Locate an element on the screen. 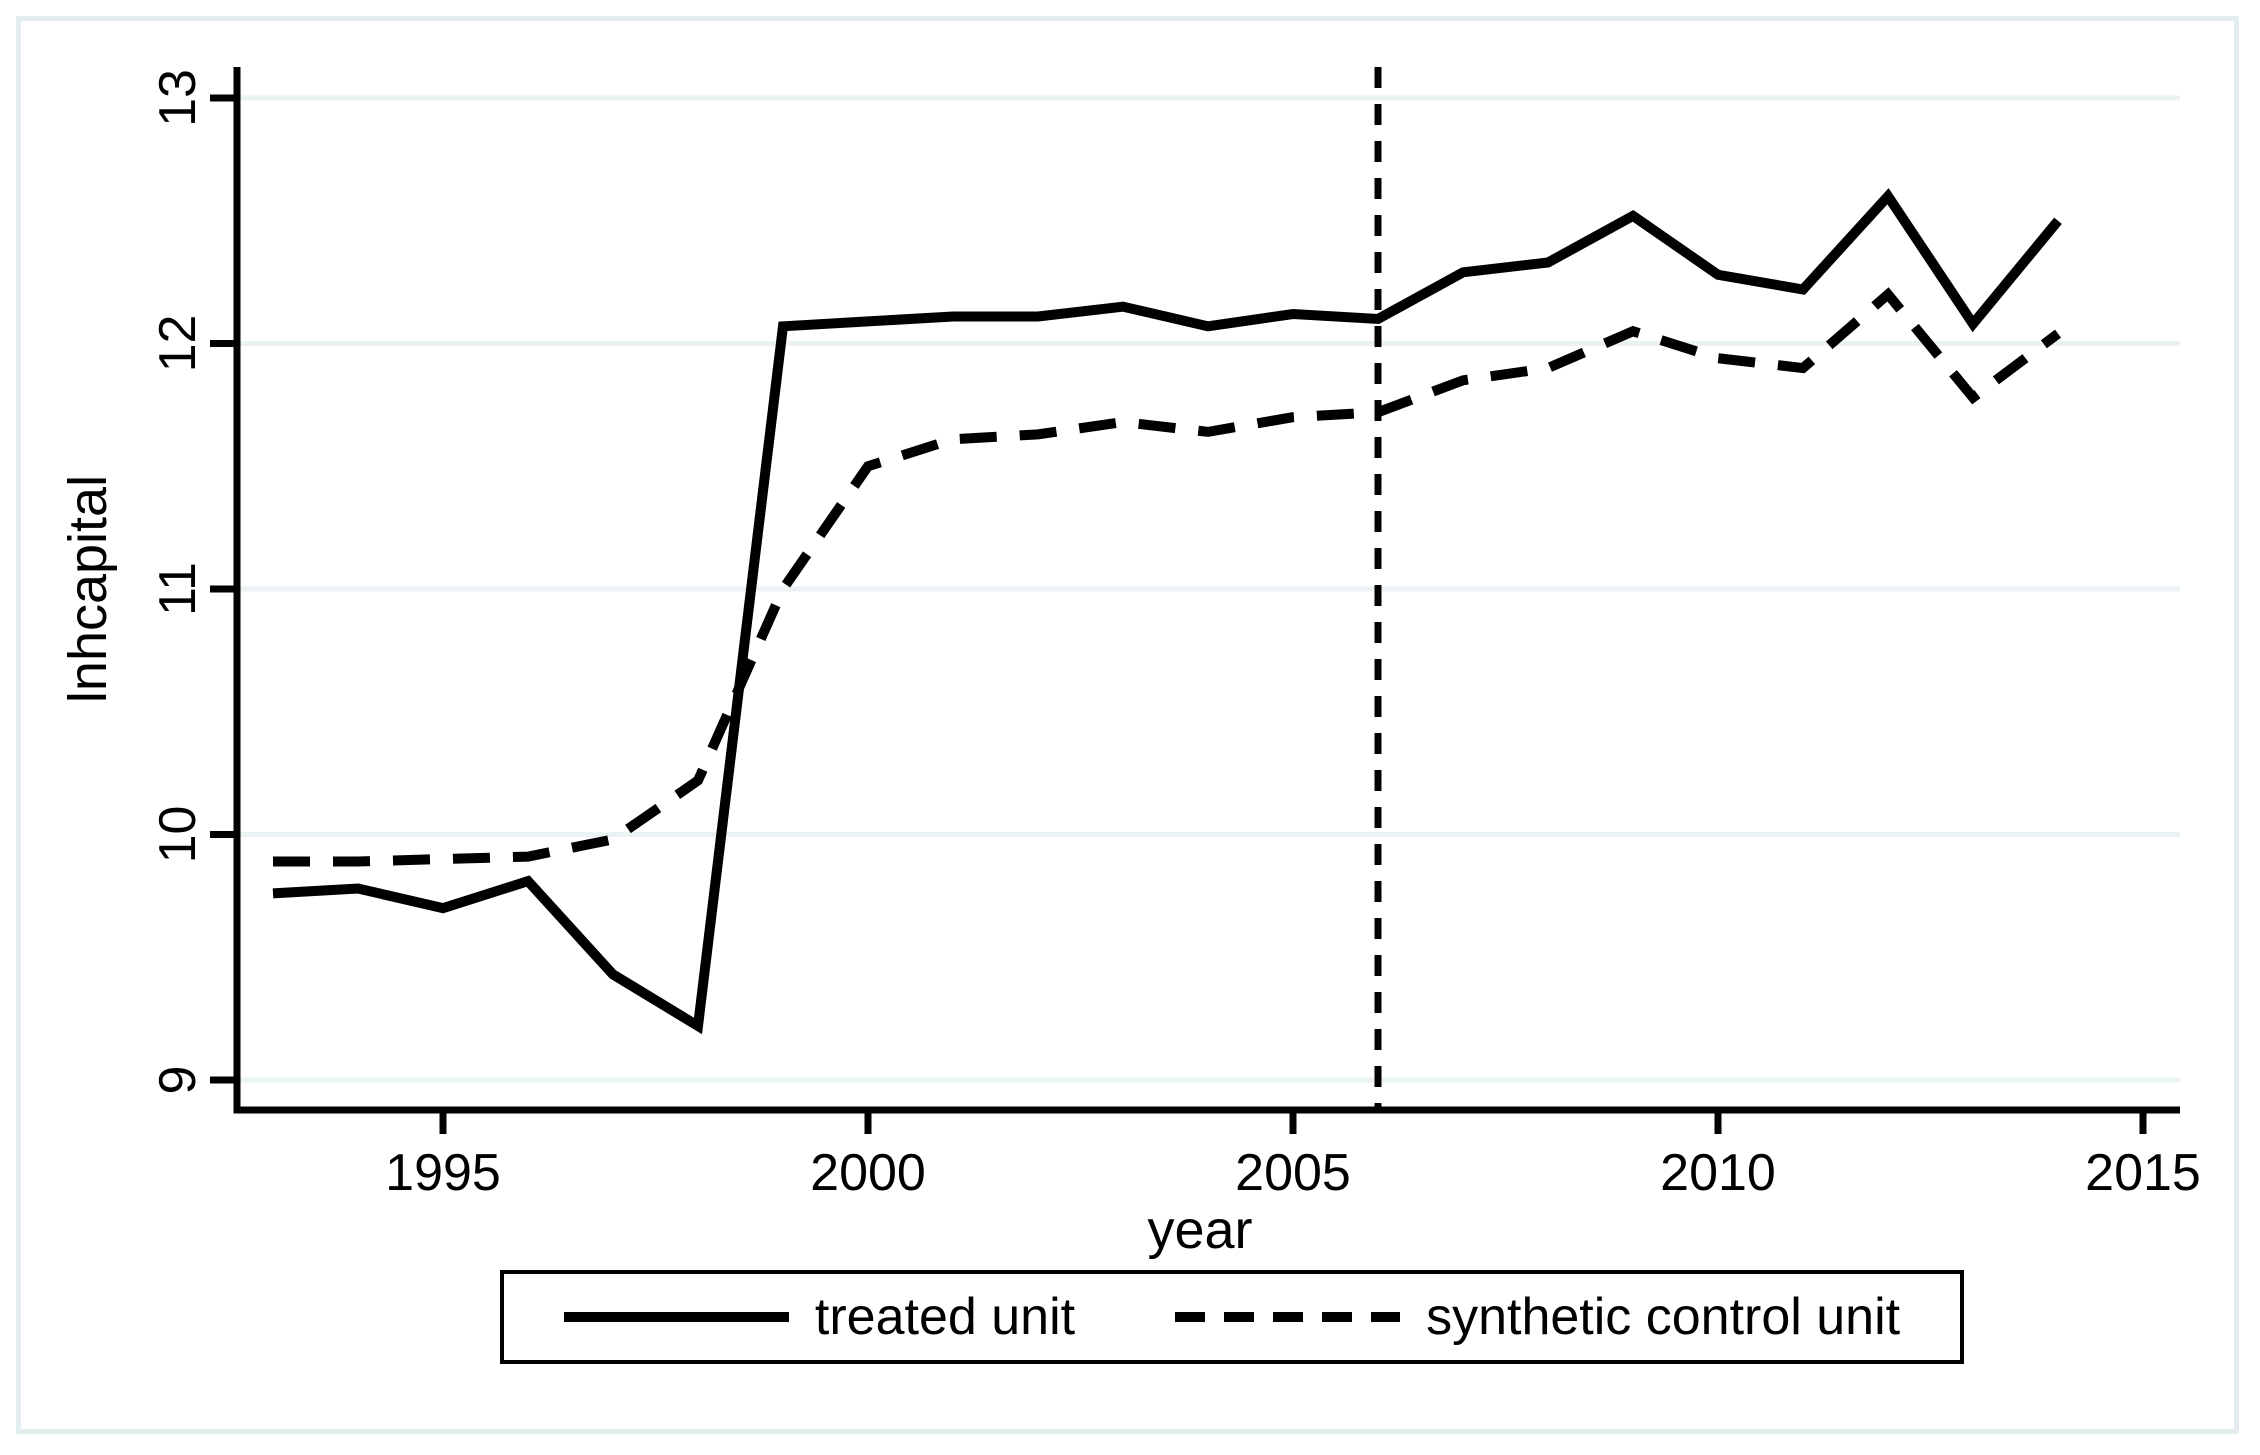  synthetic-line-swatch-icon is located at coordinates (1288, 1317).